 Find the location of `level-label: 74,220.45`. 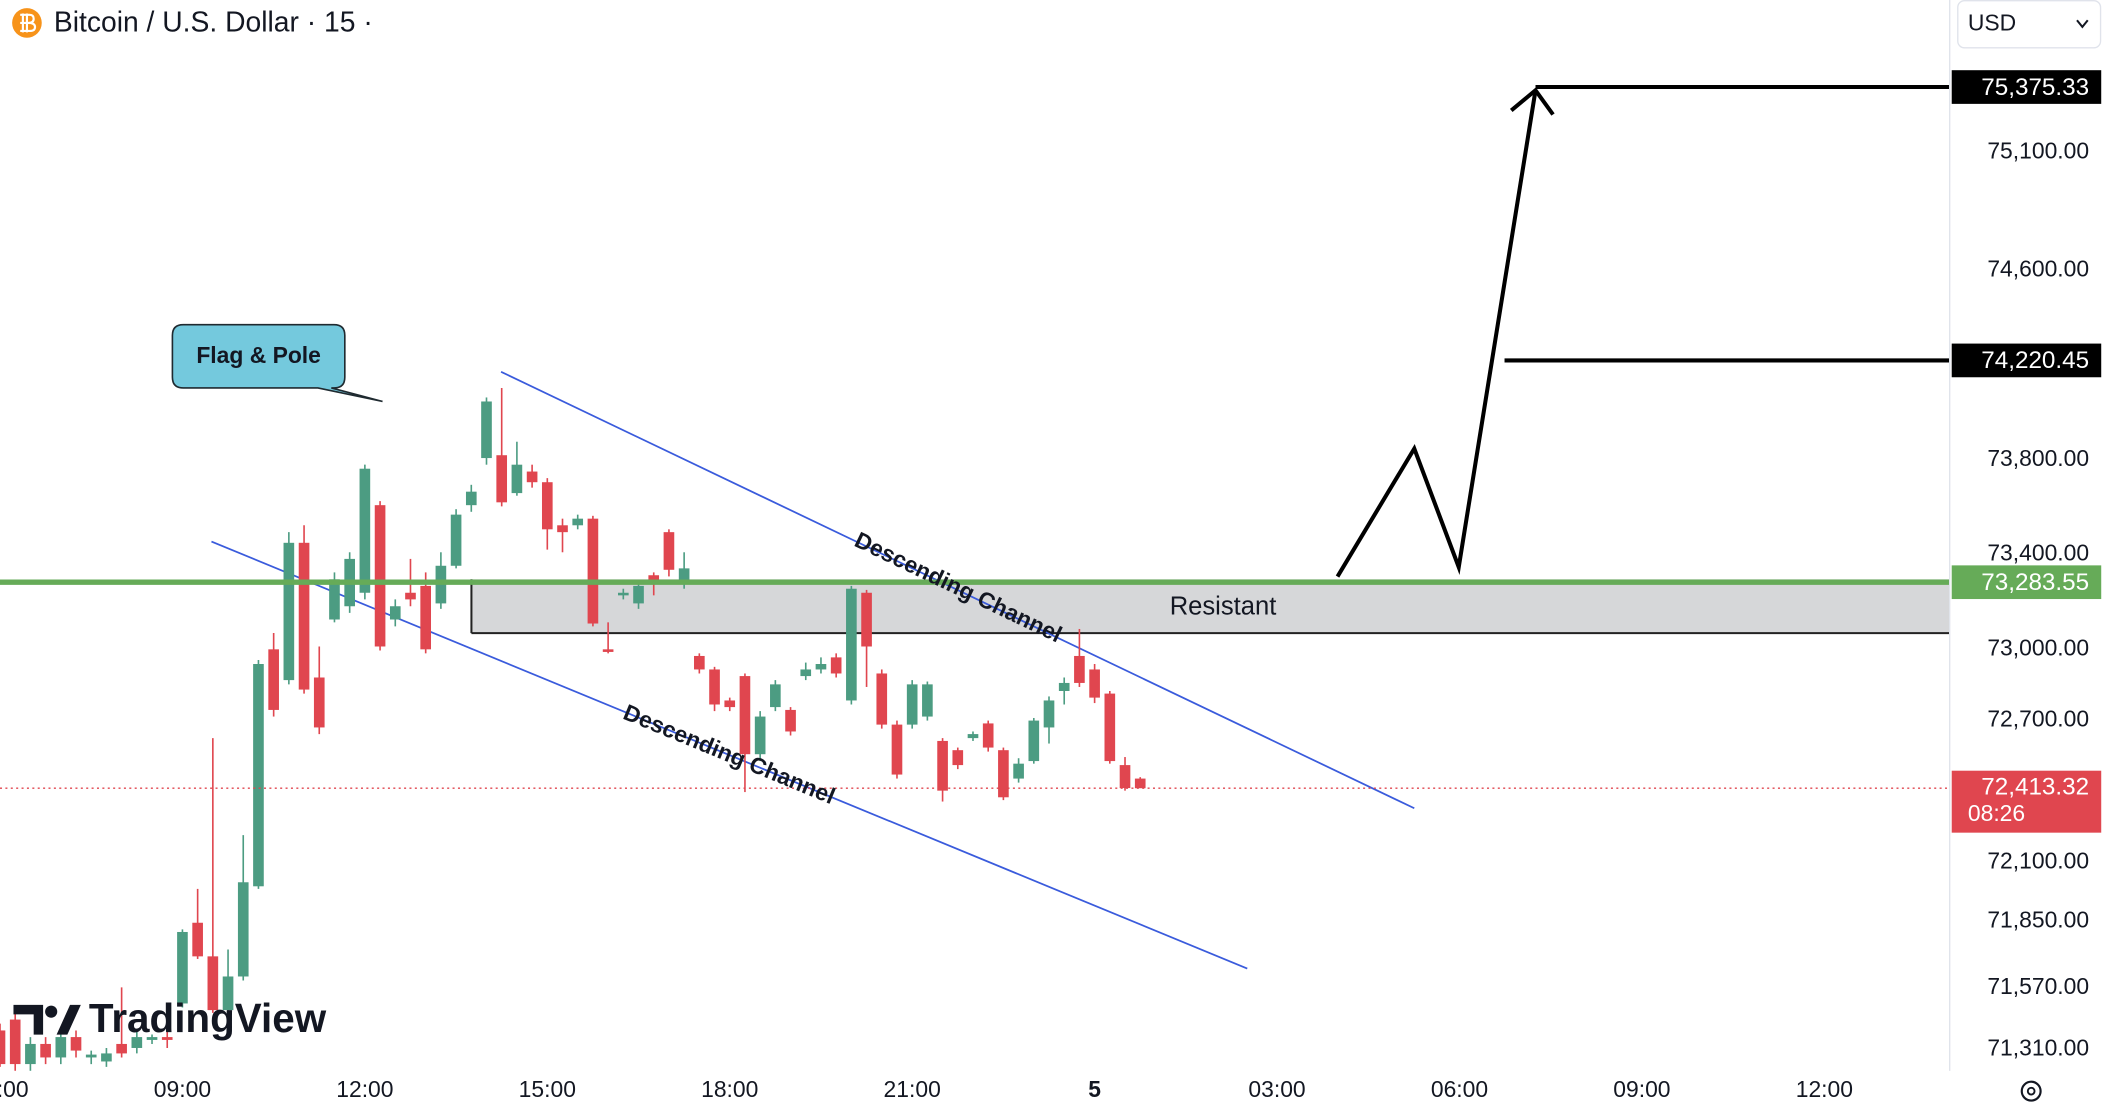

level-label: 74,220.45 is located at coordinates (2035, 360).